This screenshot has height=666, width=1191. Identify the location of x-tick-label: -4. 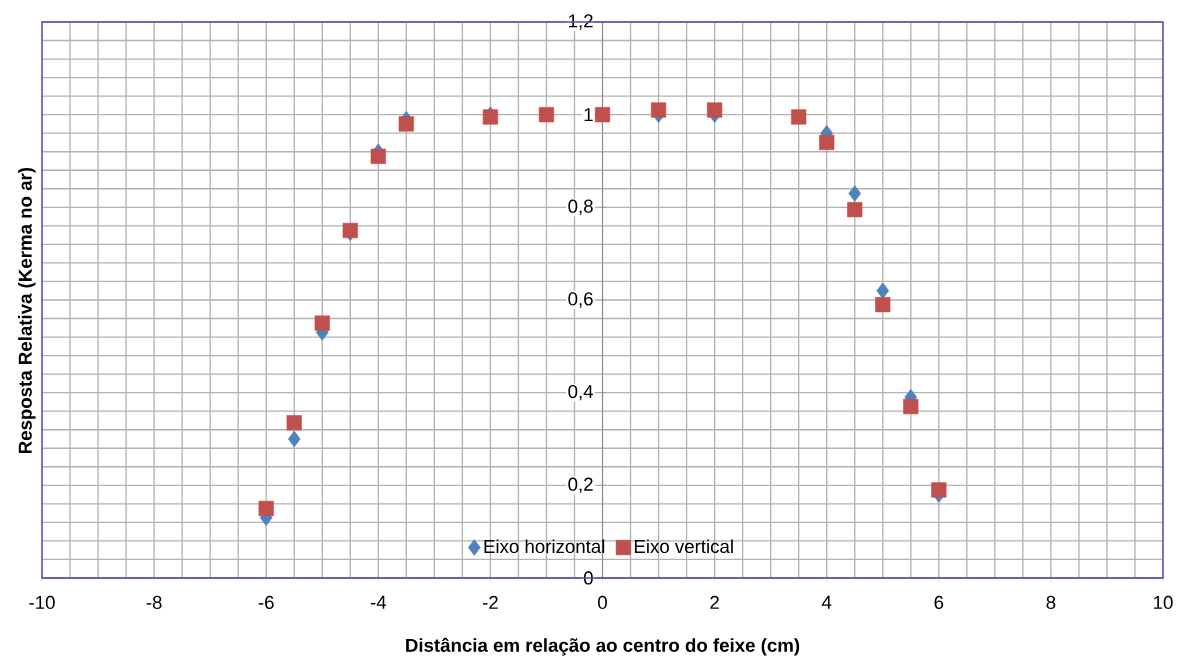
(378, 602).